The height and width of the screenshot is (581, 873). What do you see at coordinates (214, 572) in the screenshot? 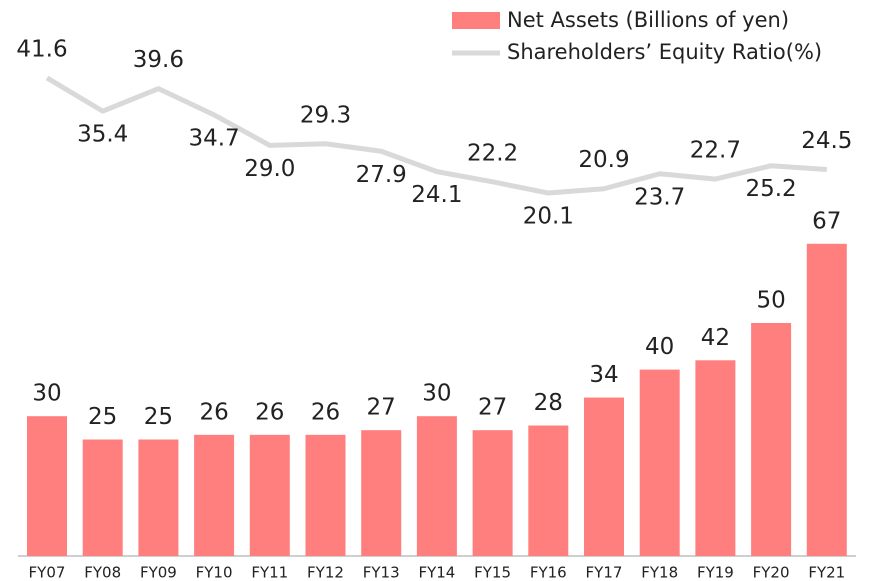
I see `x-tick-label: FY10` at bounding box center [214, 572].